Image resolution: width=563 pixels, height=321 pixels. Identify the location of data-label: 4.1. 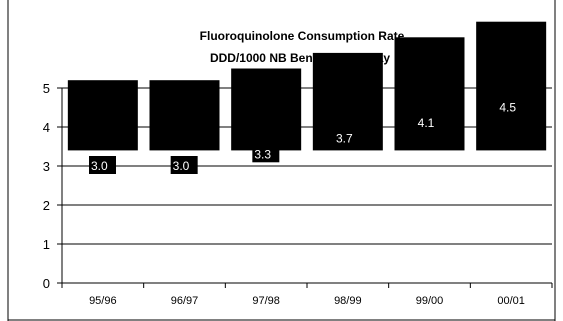
(426, 123).